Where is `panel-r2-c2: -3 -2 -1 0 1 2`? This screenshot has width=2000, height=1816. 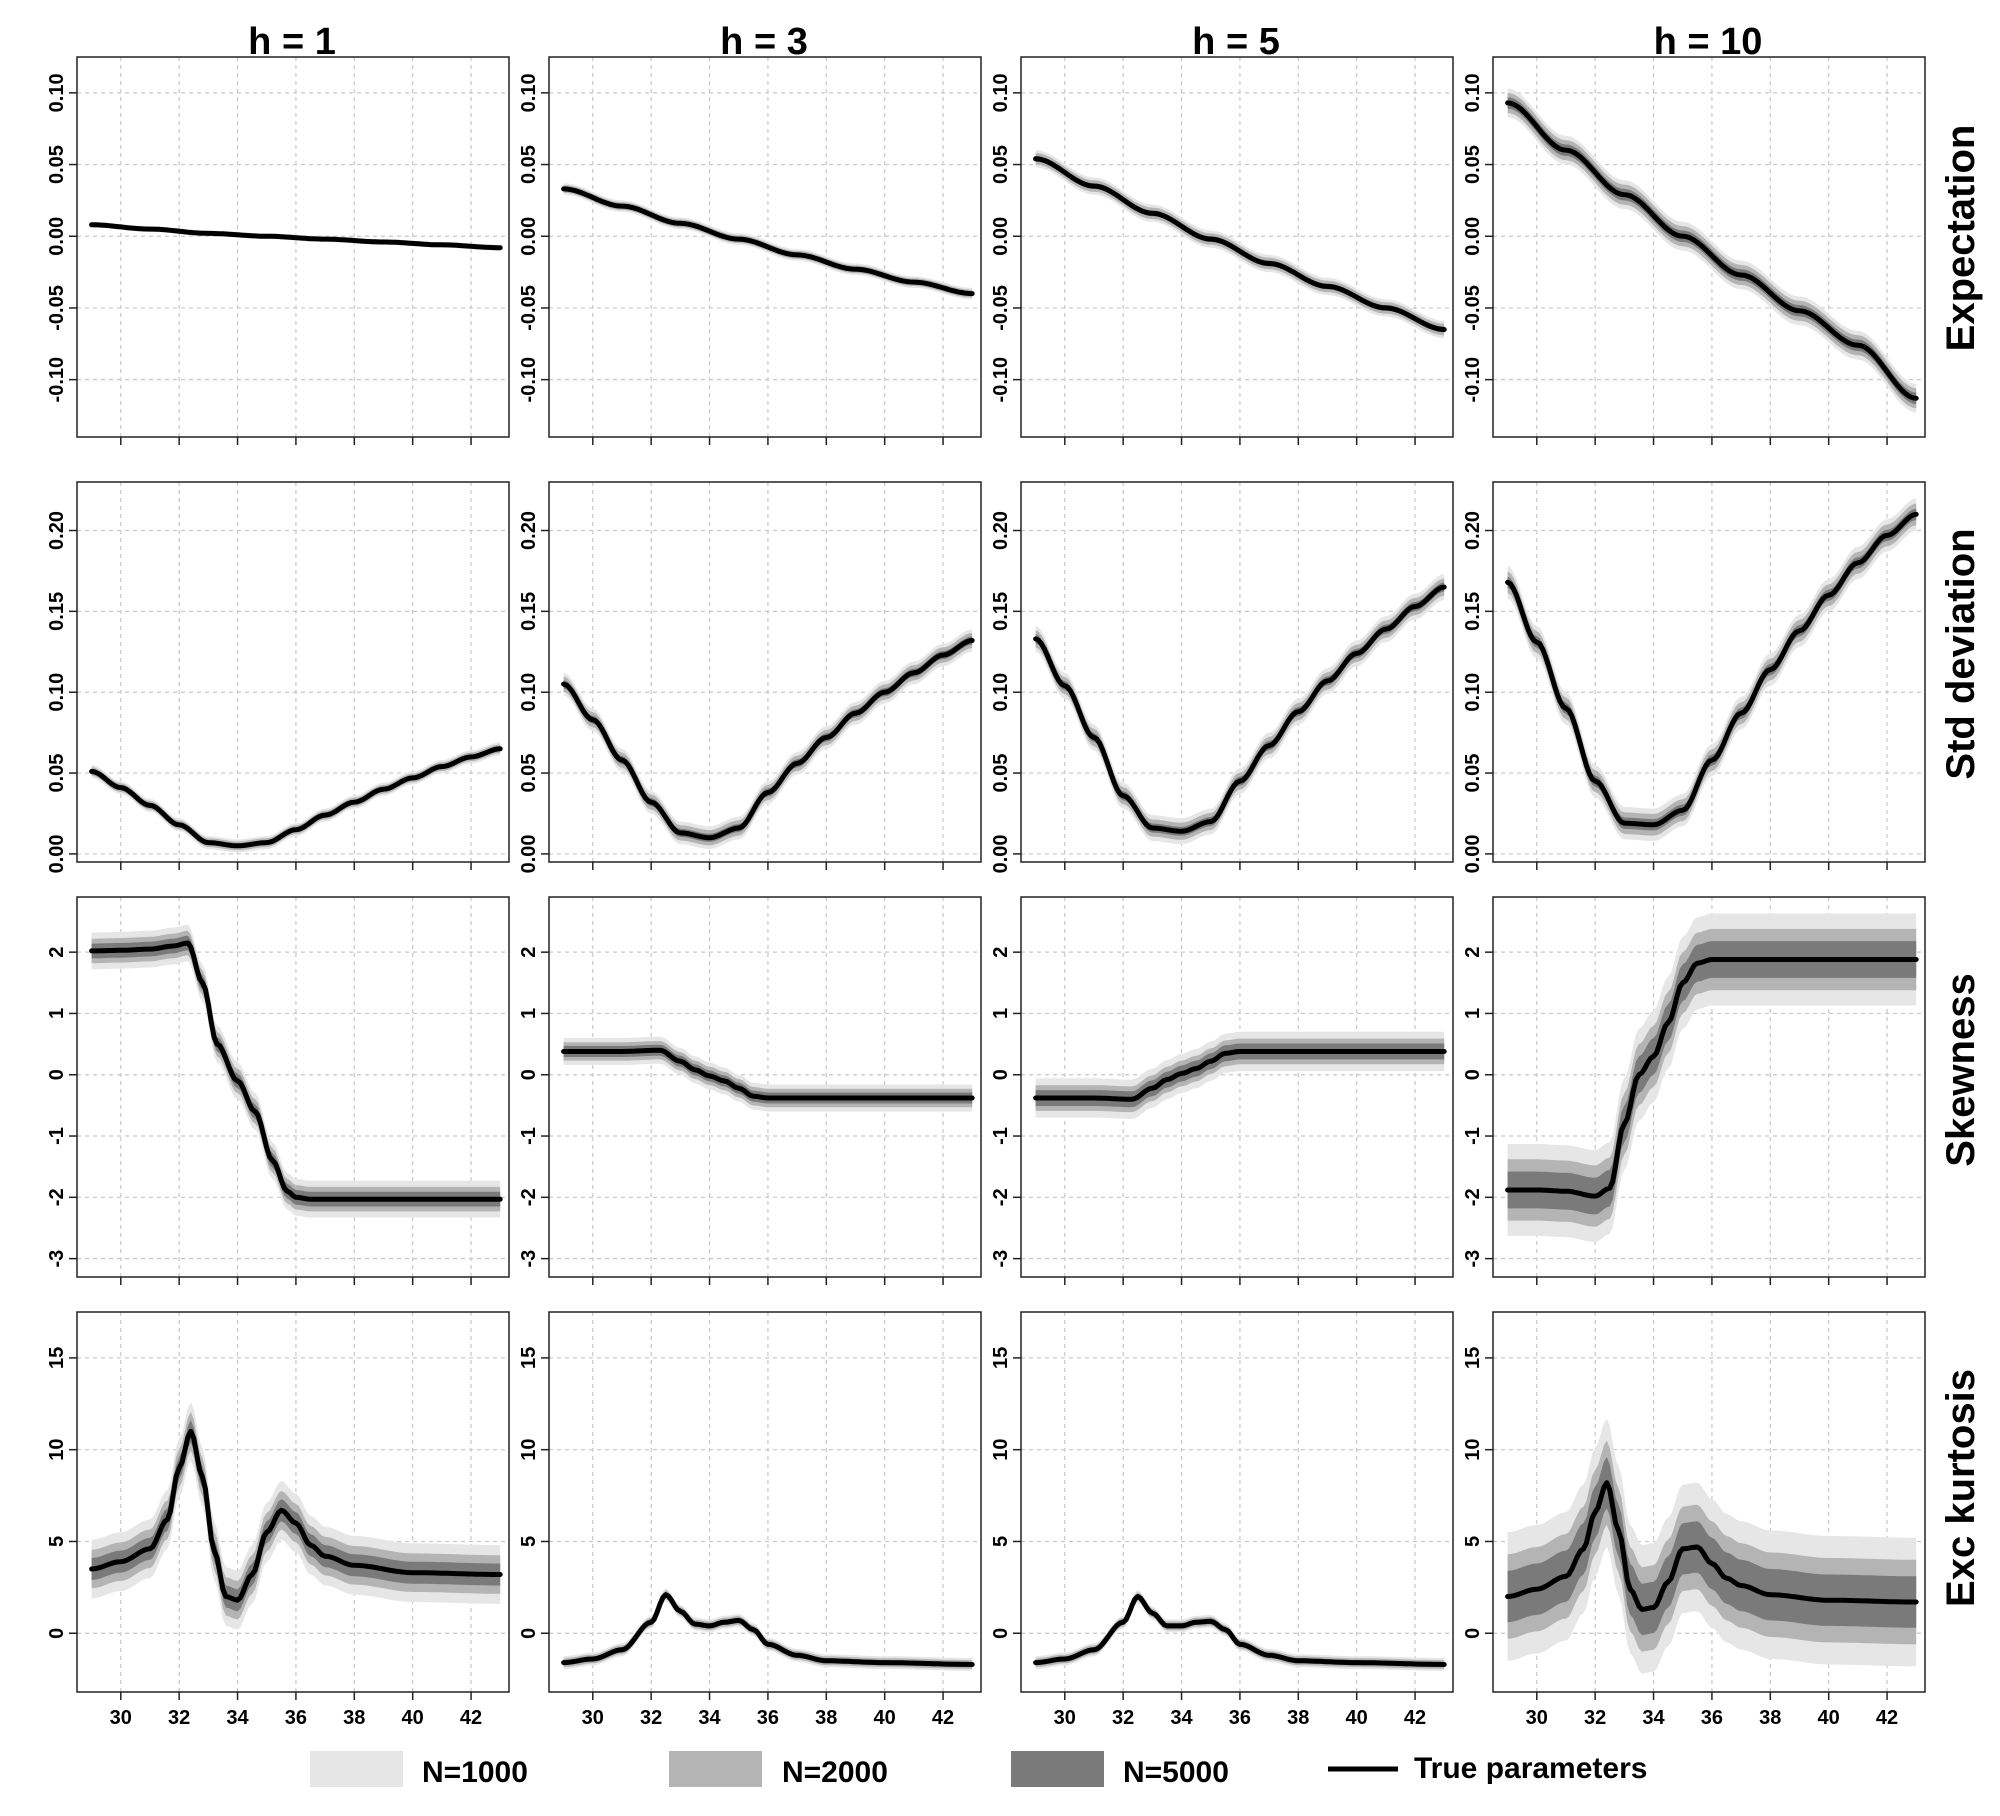
panel-r2-c2: -3 -2 -1 0 1 2 is located at coordinates (1222, 1090).